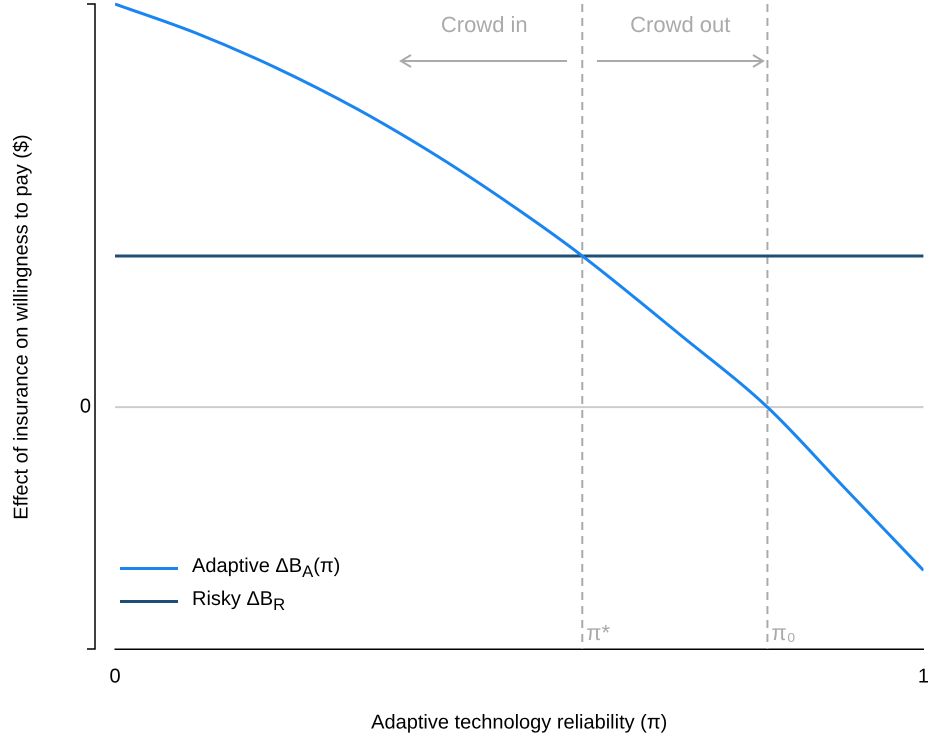  What do you see at coordinates (85, 407) in the screenshot?
I see `ref-line-label: 0` at bounding box center [85, 407].